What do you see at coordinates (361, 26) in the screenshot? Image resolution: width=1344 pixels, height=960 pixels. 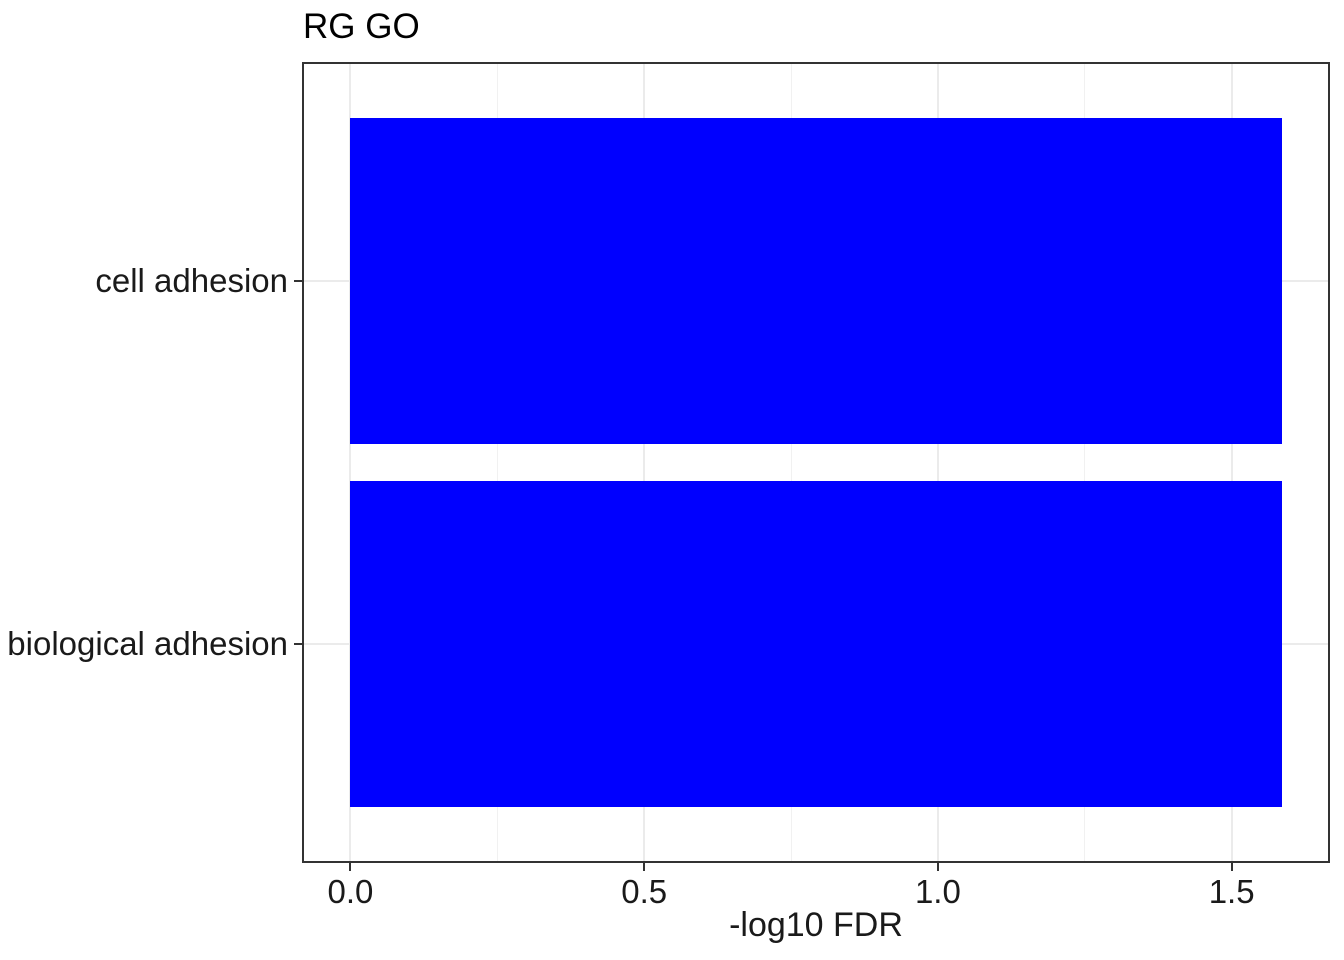 I see `chart-title: RG GO` at bounding box center [361, 26].